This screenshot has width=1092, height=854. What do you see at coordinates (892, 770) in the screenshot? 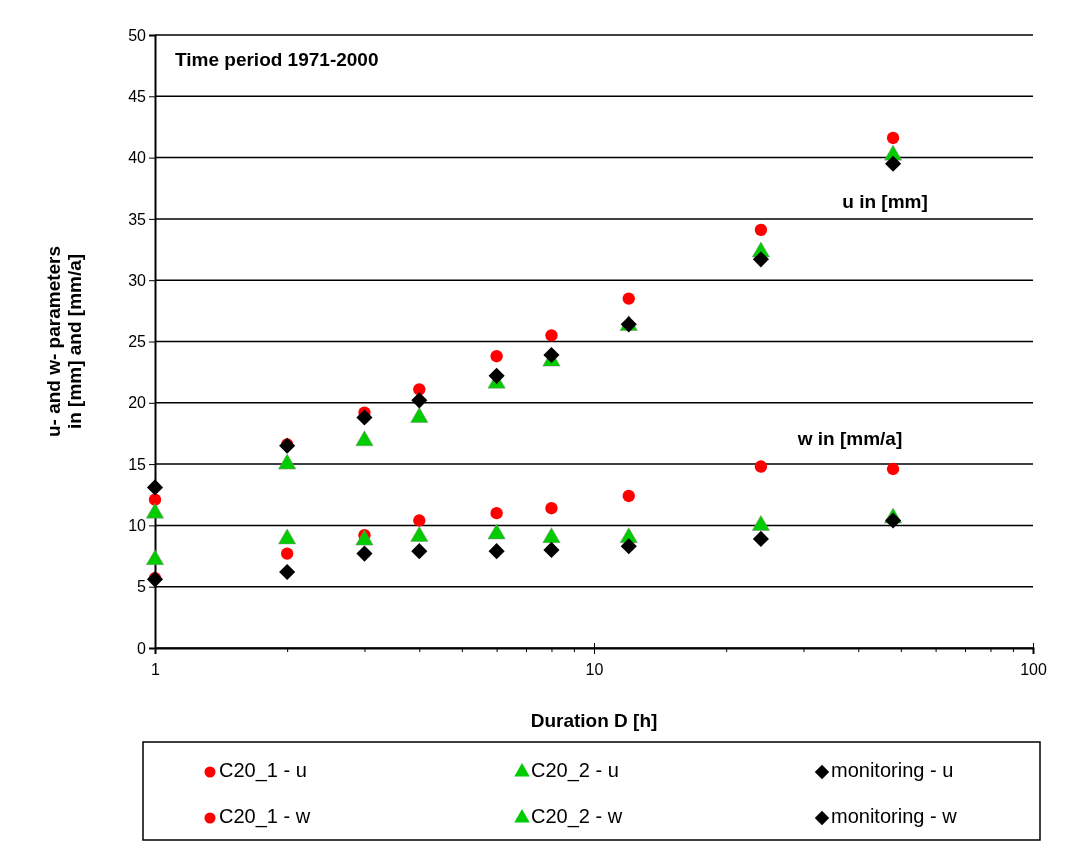
I see `legend-label: monitoring - u` at bounding box center [892, 770].